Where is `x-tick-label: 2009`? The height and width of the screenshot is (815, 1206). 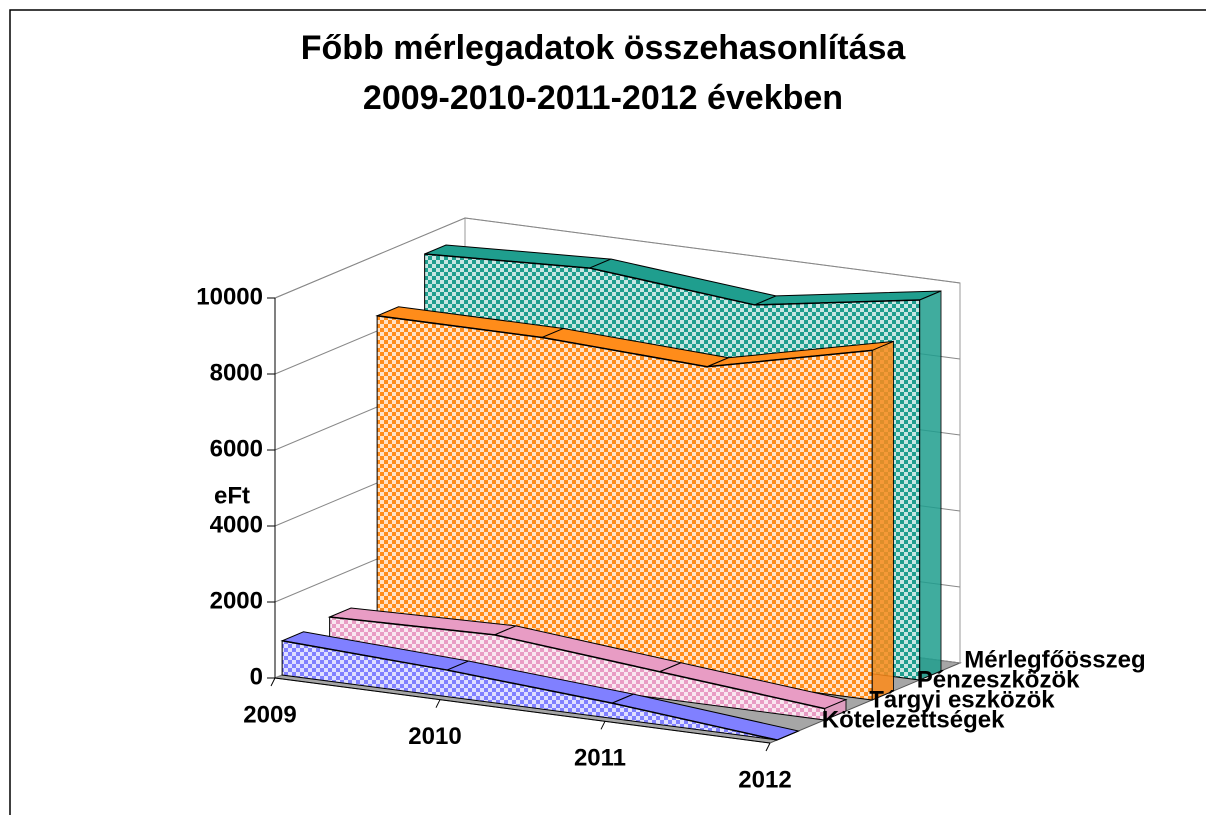
x-tick-label: 2009 is located at coordinates (269, 714).